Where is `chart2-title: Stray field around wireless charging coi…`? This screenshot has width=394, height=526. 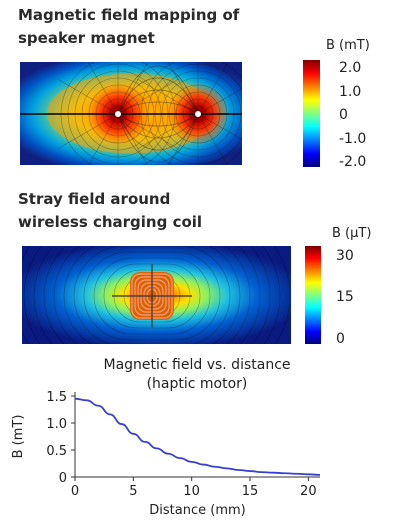 chart2-title: Stray field around wireless charging coi… is located at coordinates (110, 210).